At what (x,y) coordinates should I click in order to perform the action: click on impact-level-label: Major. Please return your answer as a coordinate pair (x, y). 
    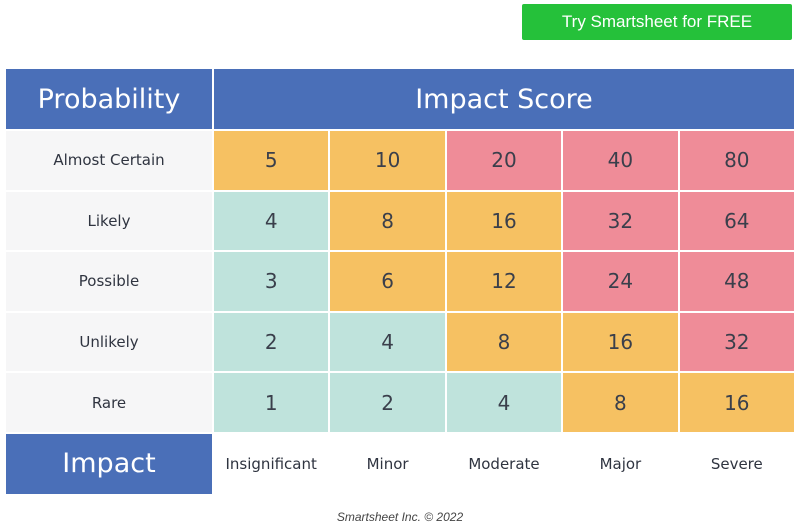
    Looking at the image, I should click on (620, 463).